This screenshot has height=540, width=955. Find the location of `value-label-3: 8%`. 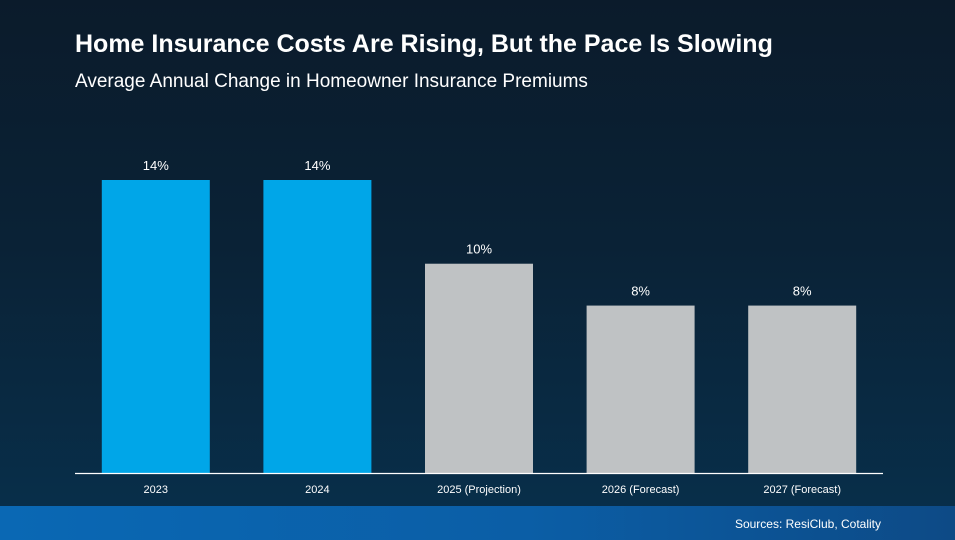

value-label-3: 8% is located at coordinates (640, 291).